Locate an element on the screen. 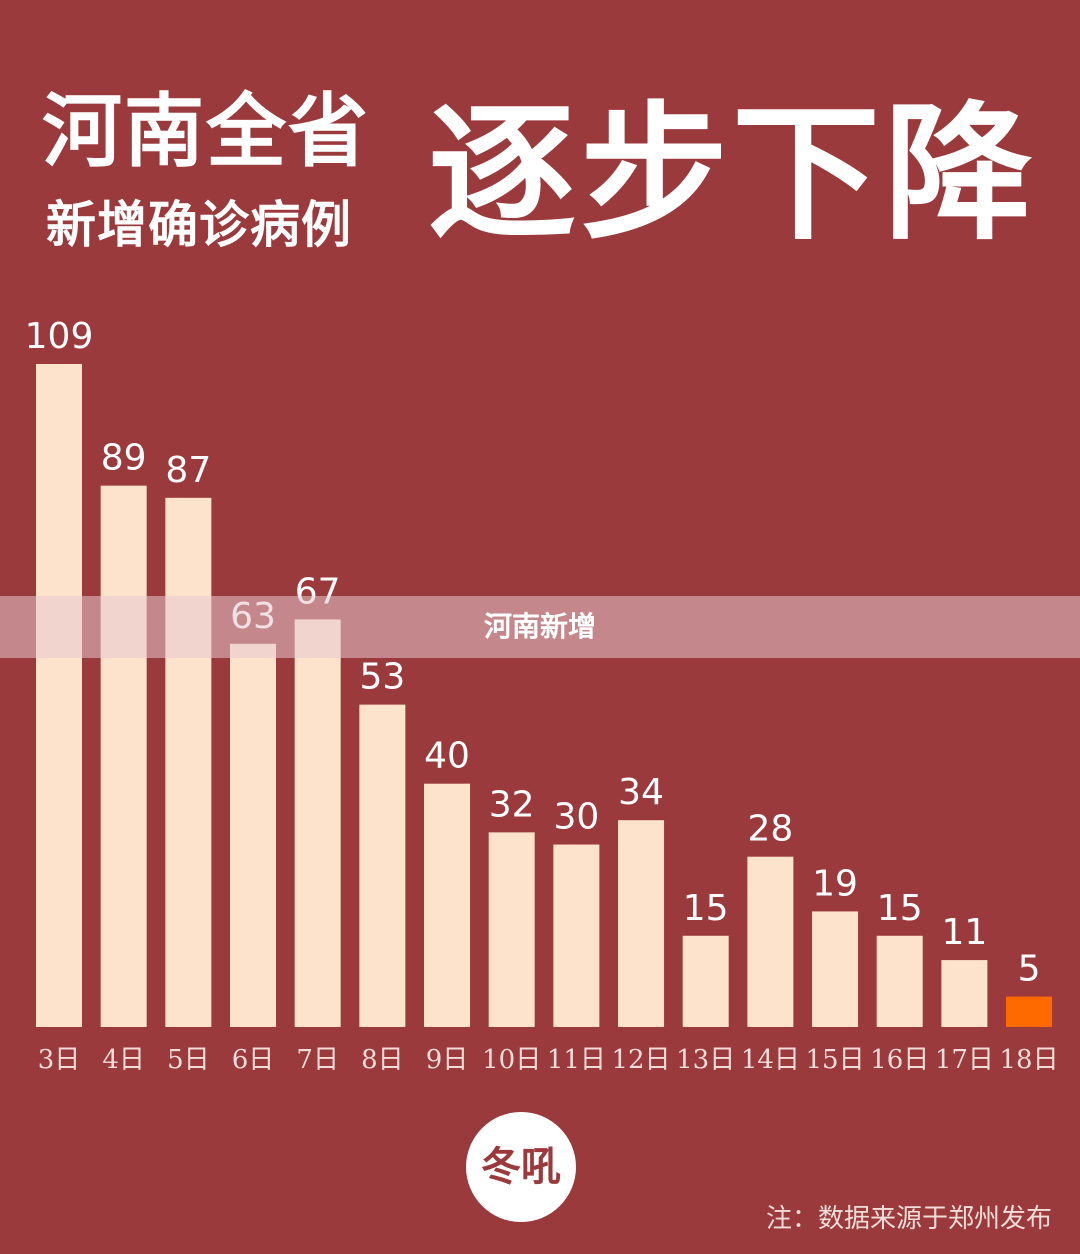  bar-5日 is located at coordinates (188, 762).